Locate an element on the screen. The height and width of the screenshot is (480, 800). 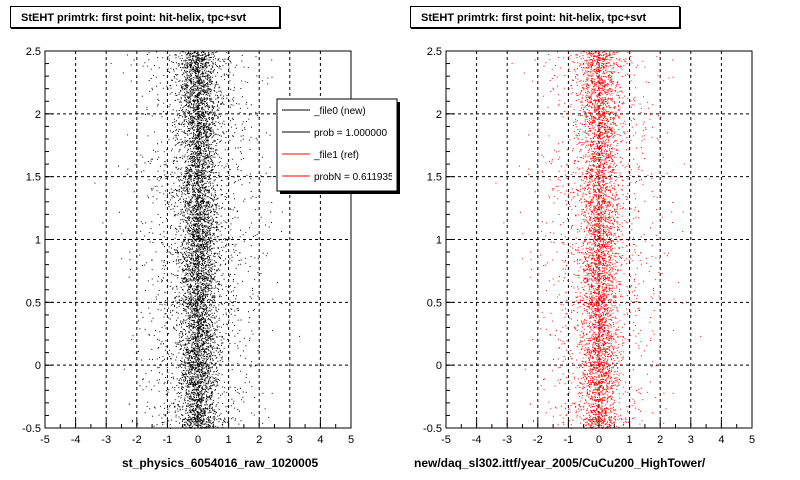
legend-label: prob = 1.000000 is located at coordinates (351, 133).